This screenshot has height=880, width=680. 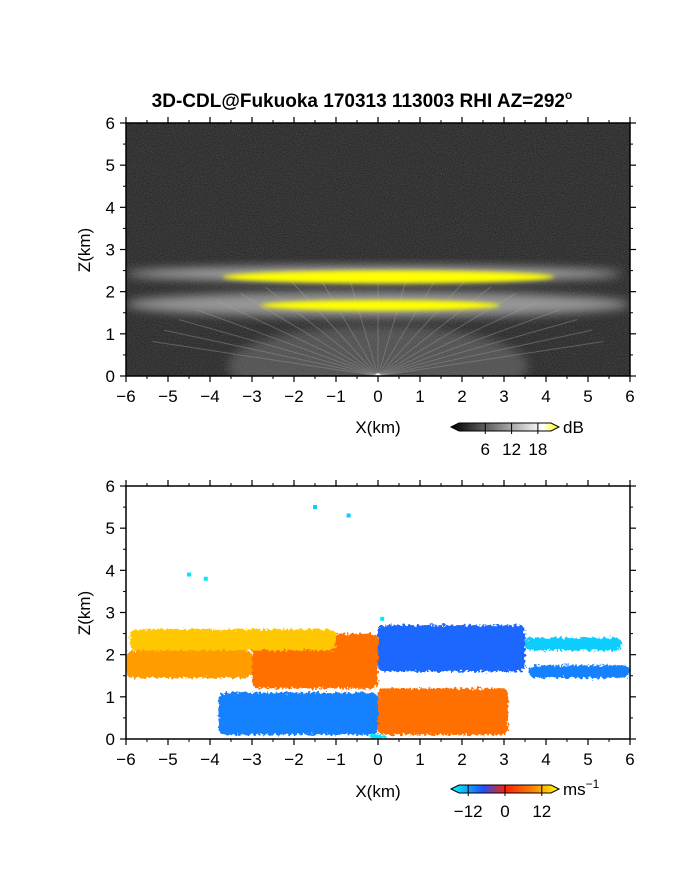 What do you see at coordinates (110, 655) in the screenshot?
I see `velocity-y-tick-label: 2` at bounding box center [110, 655].